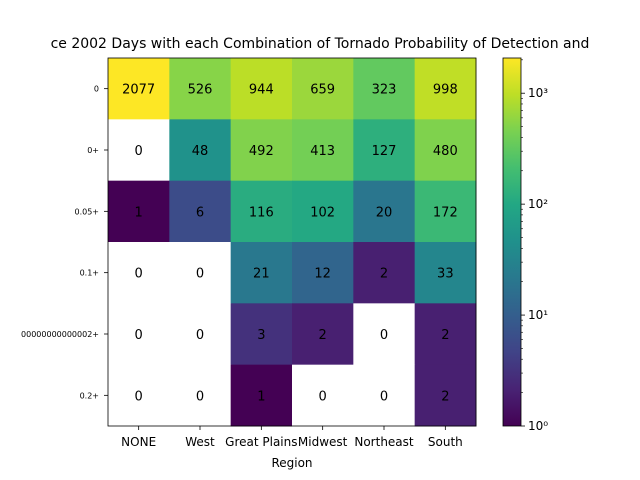 This screenshot has height=480, width=640. I want to click on x-tick-label: South, so click(445, 442).